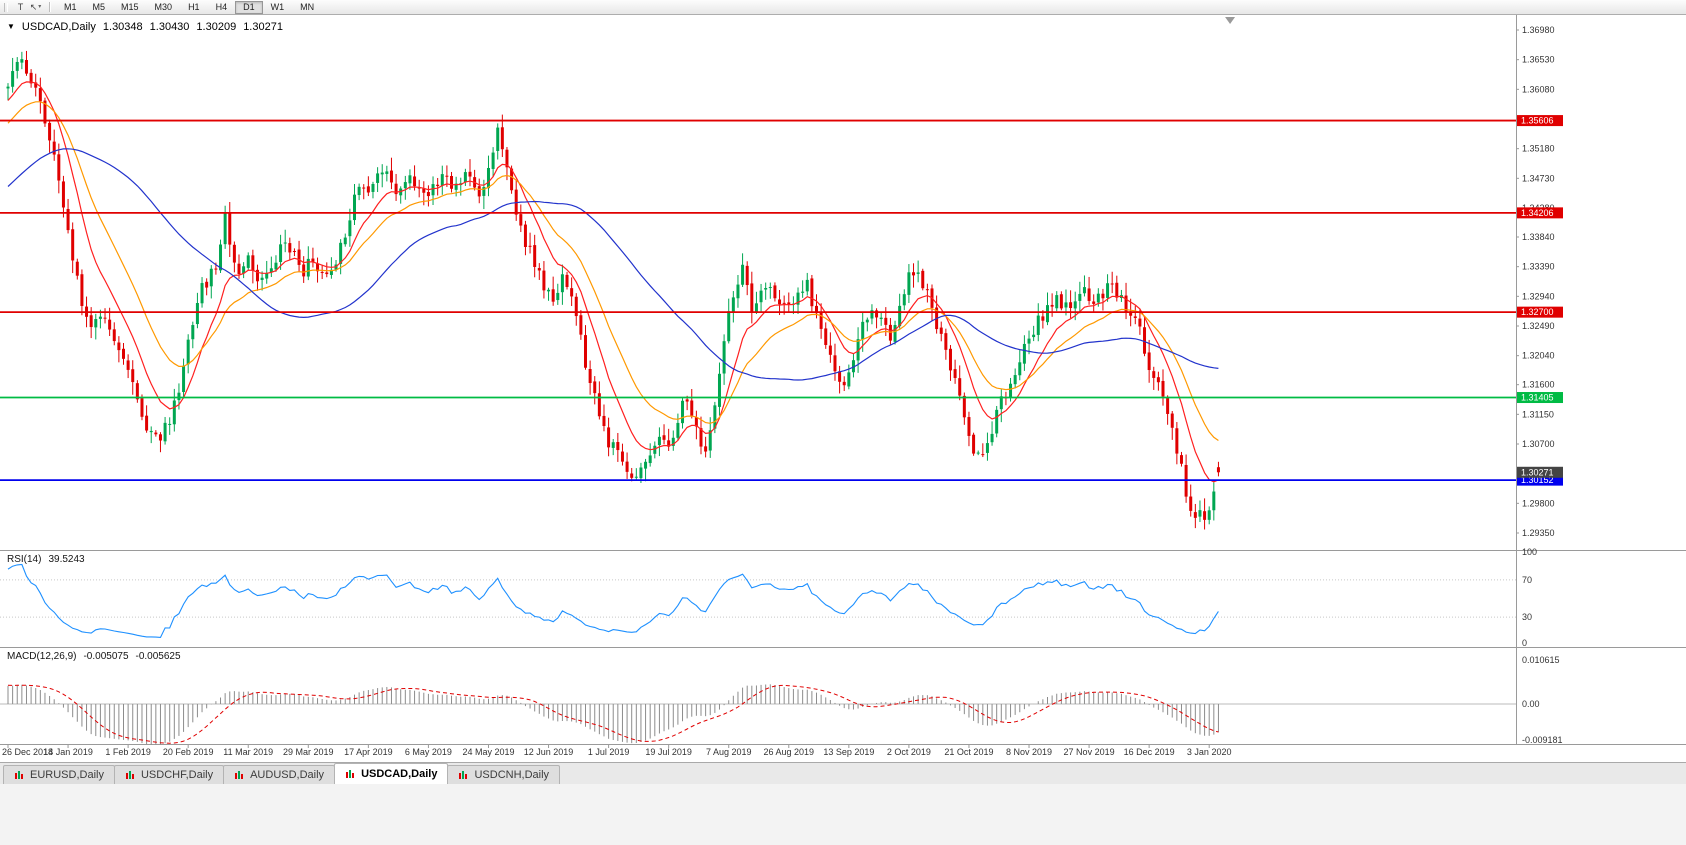  I want to click on workspace-empty-area, so click(843, 814).